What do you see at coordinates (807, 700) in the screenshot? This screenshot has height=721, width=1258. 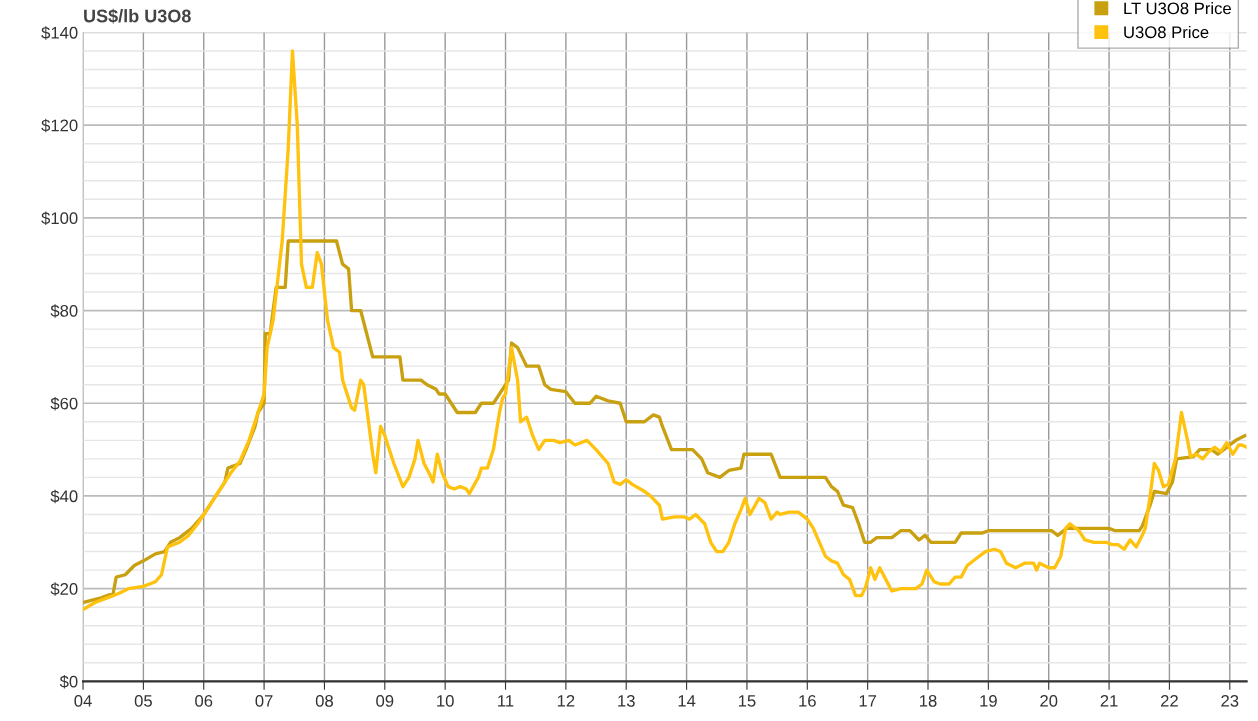 I see `x-tick-label: 16` at bounding box center [807, 700].